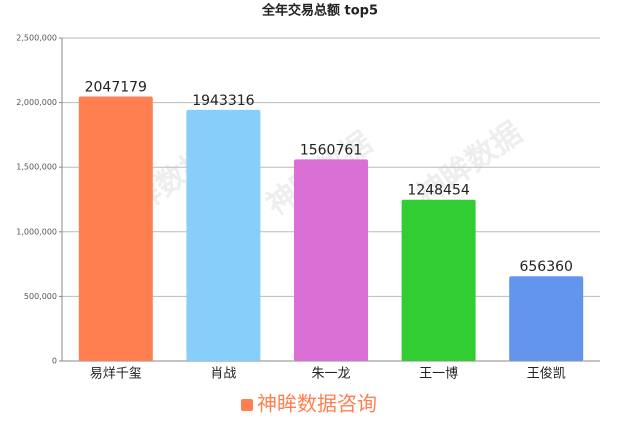 The width and height of the screenshot is (639, 421). Describe the element at coordinates (36, 167) in the screenshot. I see `y-tick-label: 1,500,000` at that location.